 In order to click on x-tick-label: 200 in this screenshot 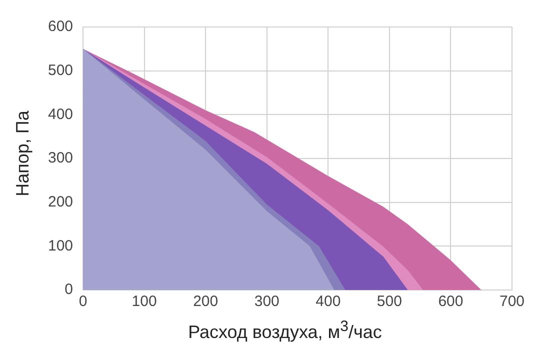, I will do `click(205, 301)`.